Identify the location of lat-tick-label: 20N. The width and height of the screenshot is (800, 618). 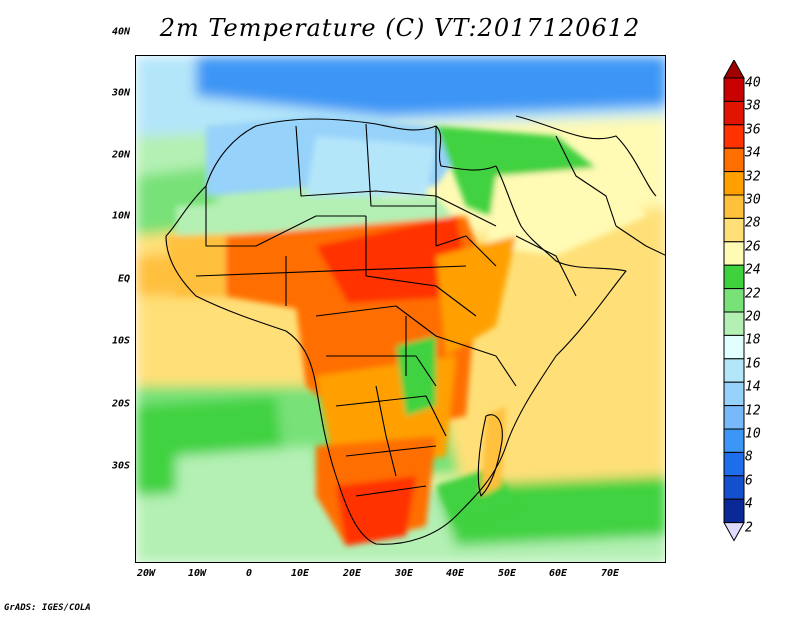
(120, 155).